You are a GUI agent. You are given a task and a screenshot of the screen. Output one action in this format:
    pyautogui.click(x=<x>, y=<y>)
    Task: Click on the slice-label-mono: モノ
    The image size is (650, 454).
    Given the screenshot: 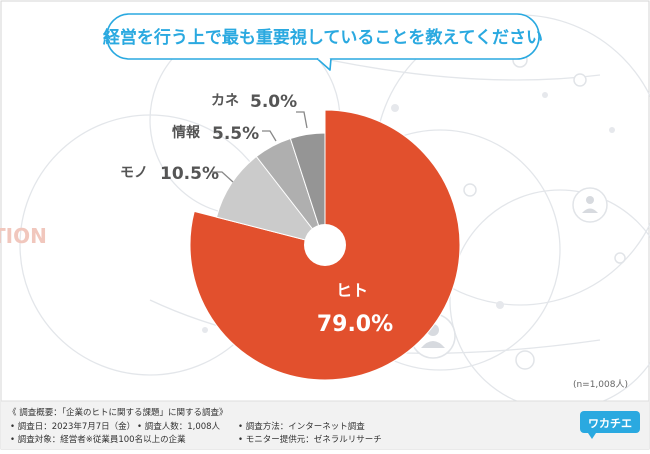 What is the action you would take?
    pyautogui.click(x=134, y=173)
    